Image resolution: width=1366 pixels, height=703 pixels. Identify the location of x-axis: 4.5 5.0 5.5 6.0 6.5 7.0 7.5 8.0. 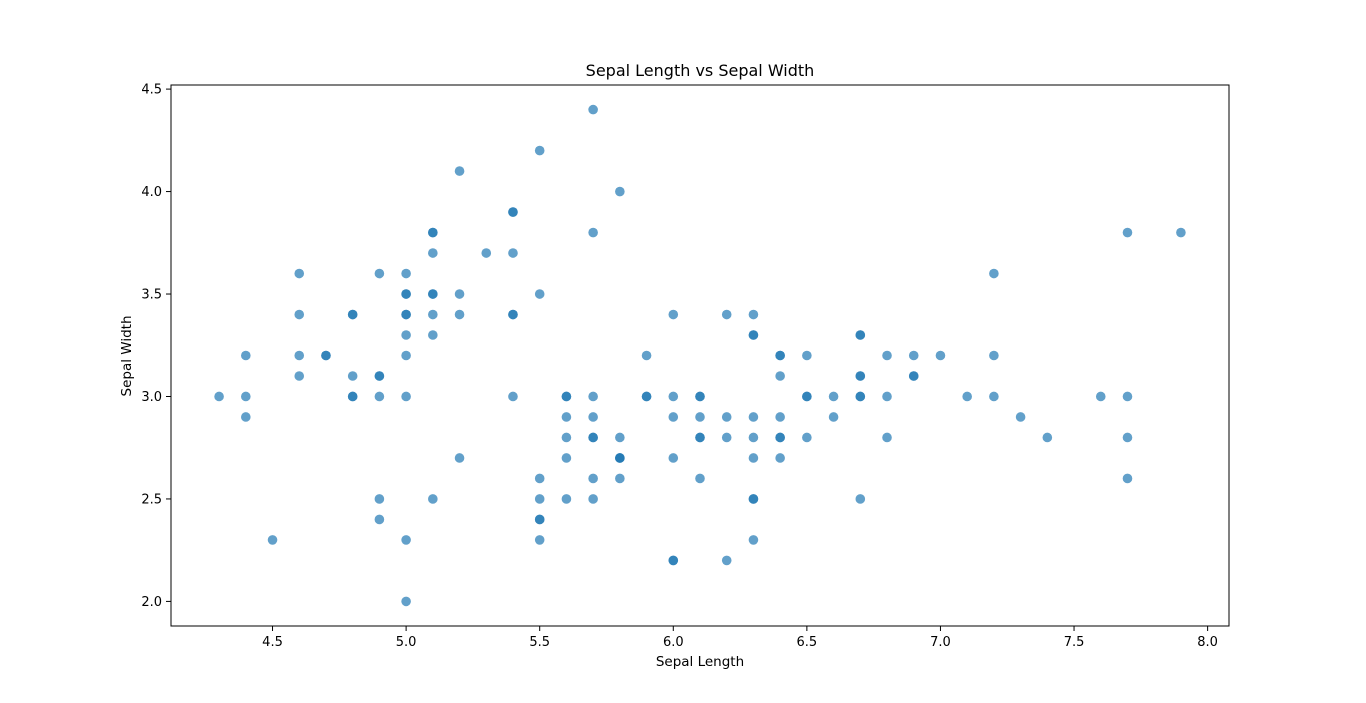
(740, 638).